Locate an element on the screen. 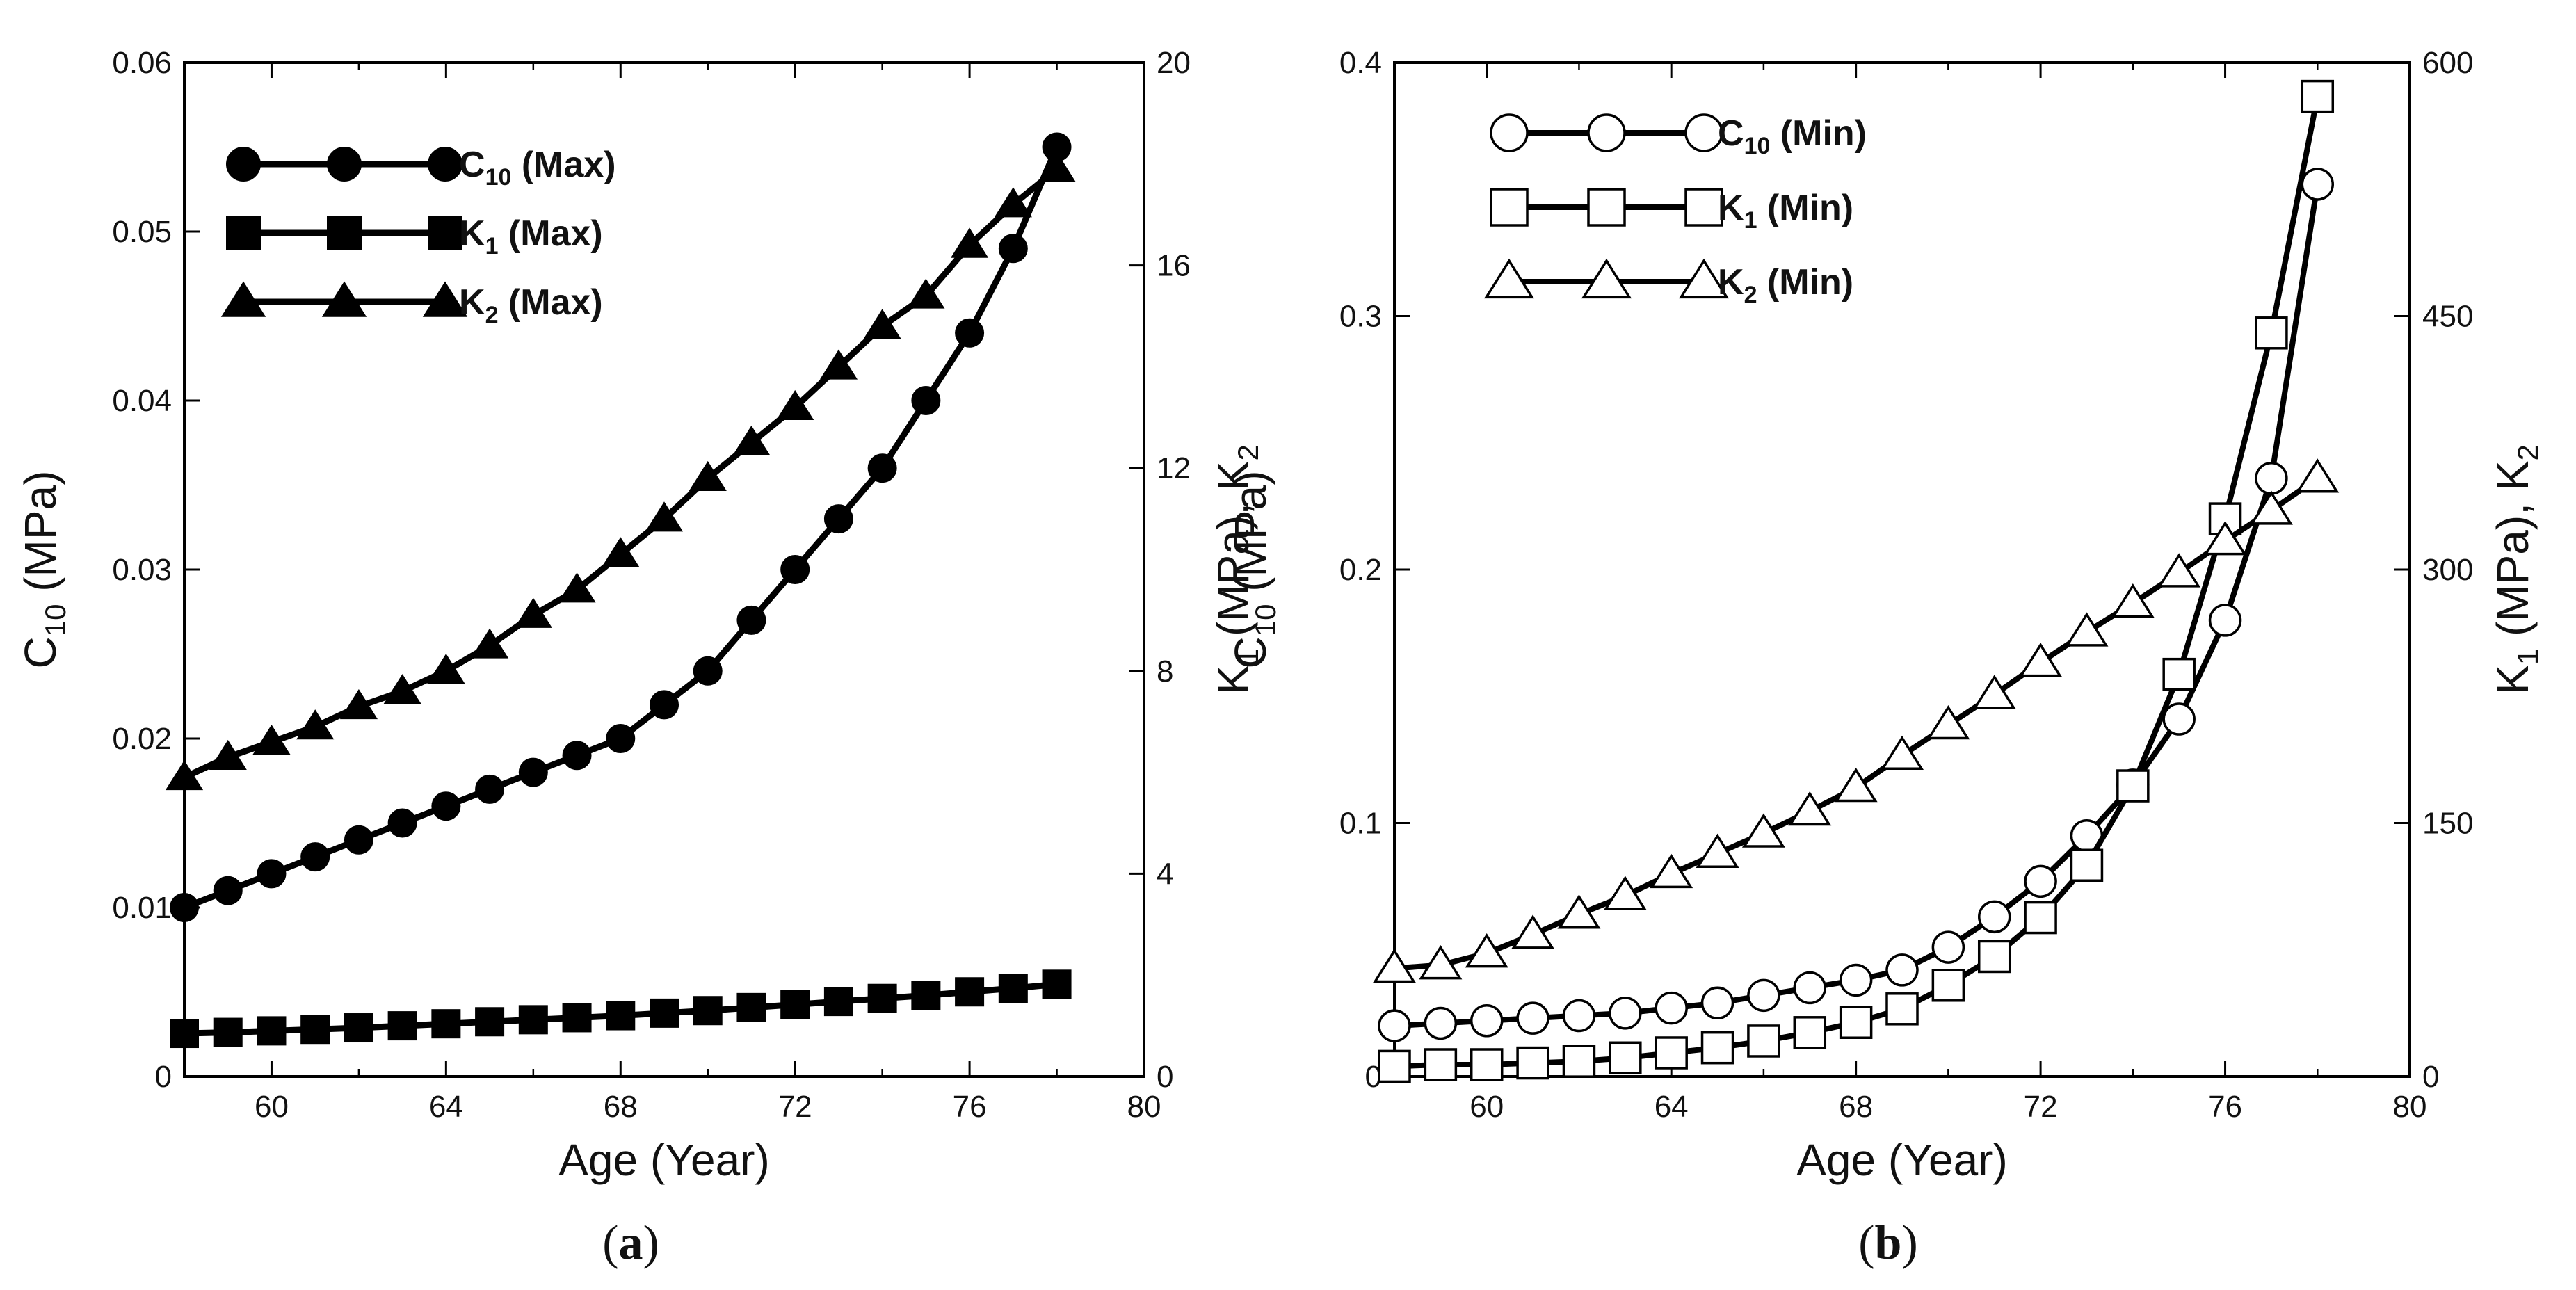 The height and width of the screenshot is (1290, 2576). x-tick-label: 64 is located at coordinates (446, 1107).